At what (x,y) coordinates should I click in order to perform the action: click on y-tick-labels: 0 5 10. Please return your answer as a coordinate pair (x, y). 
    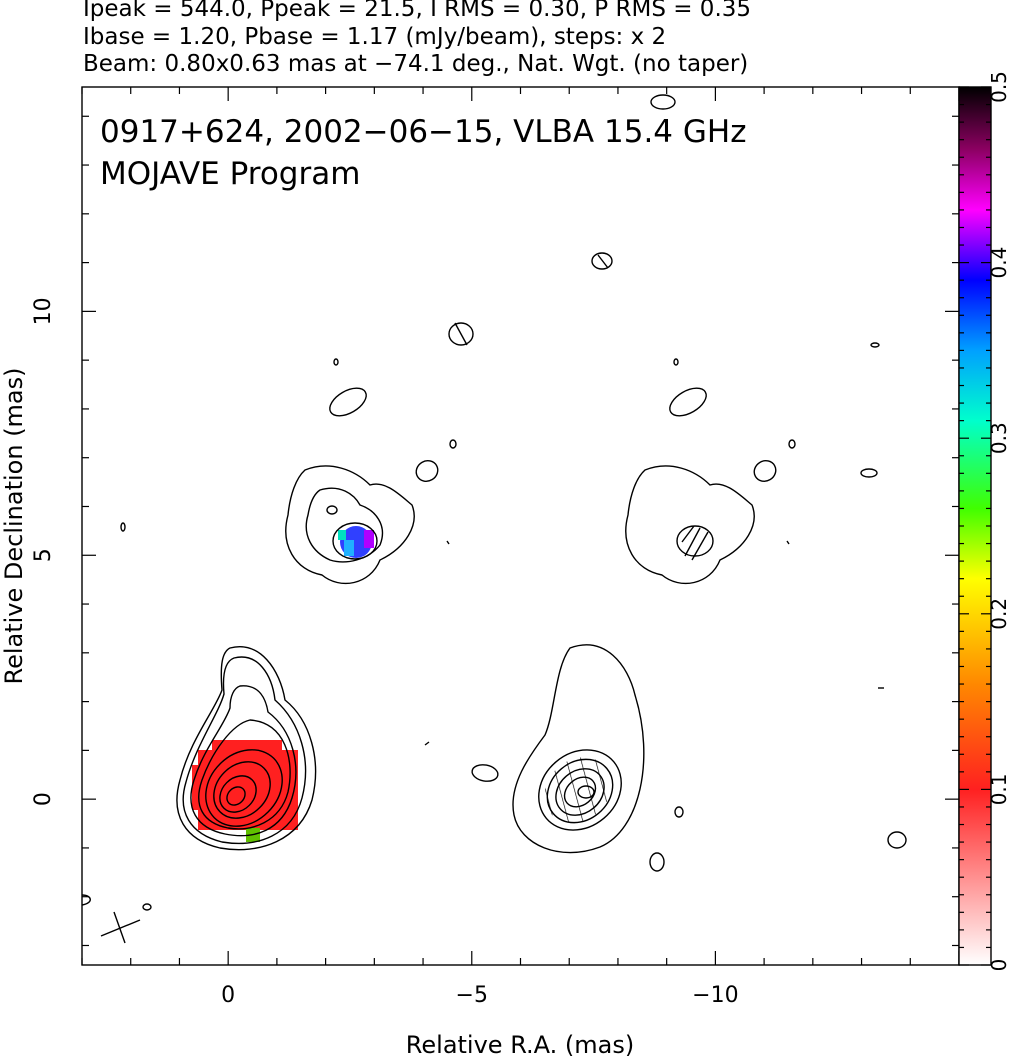
    Looking at the image, I should click on (43, 551).